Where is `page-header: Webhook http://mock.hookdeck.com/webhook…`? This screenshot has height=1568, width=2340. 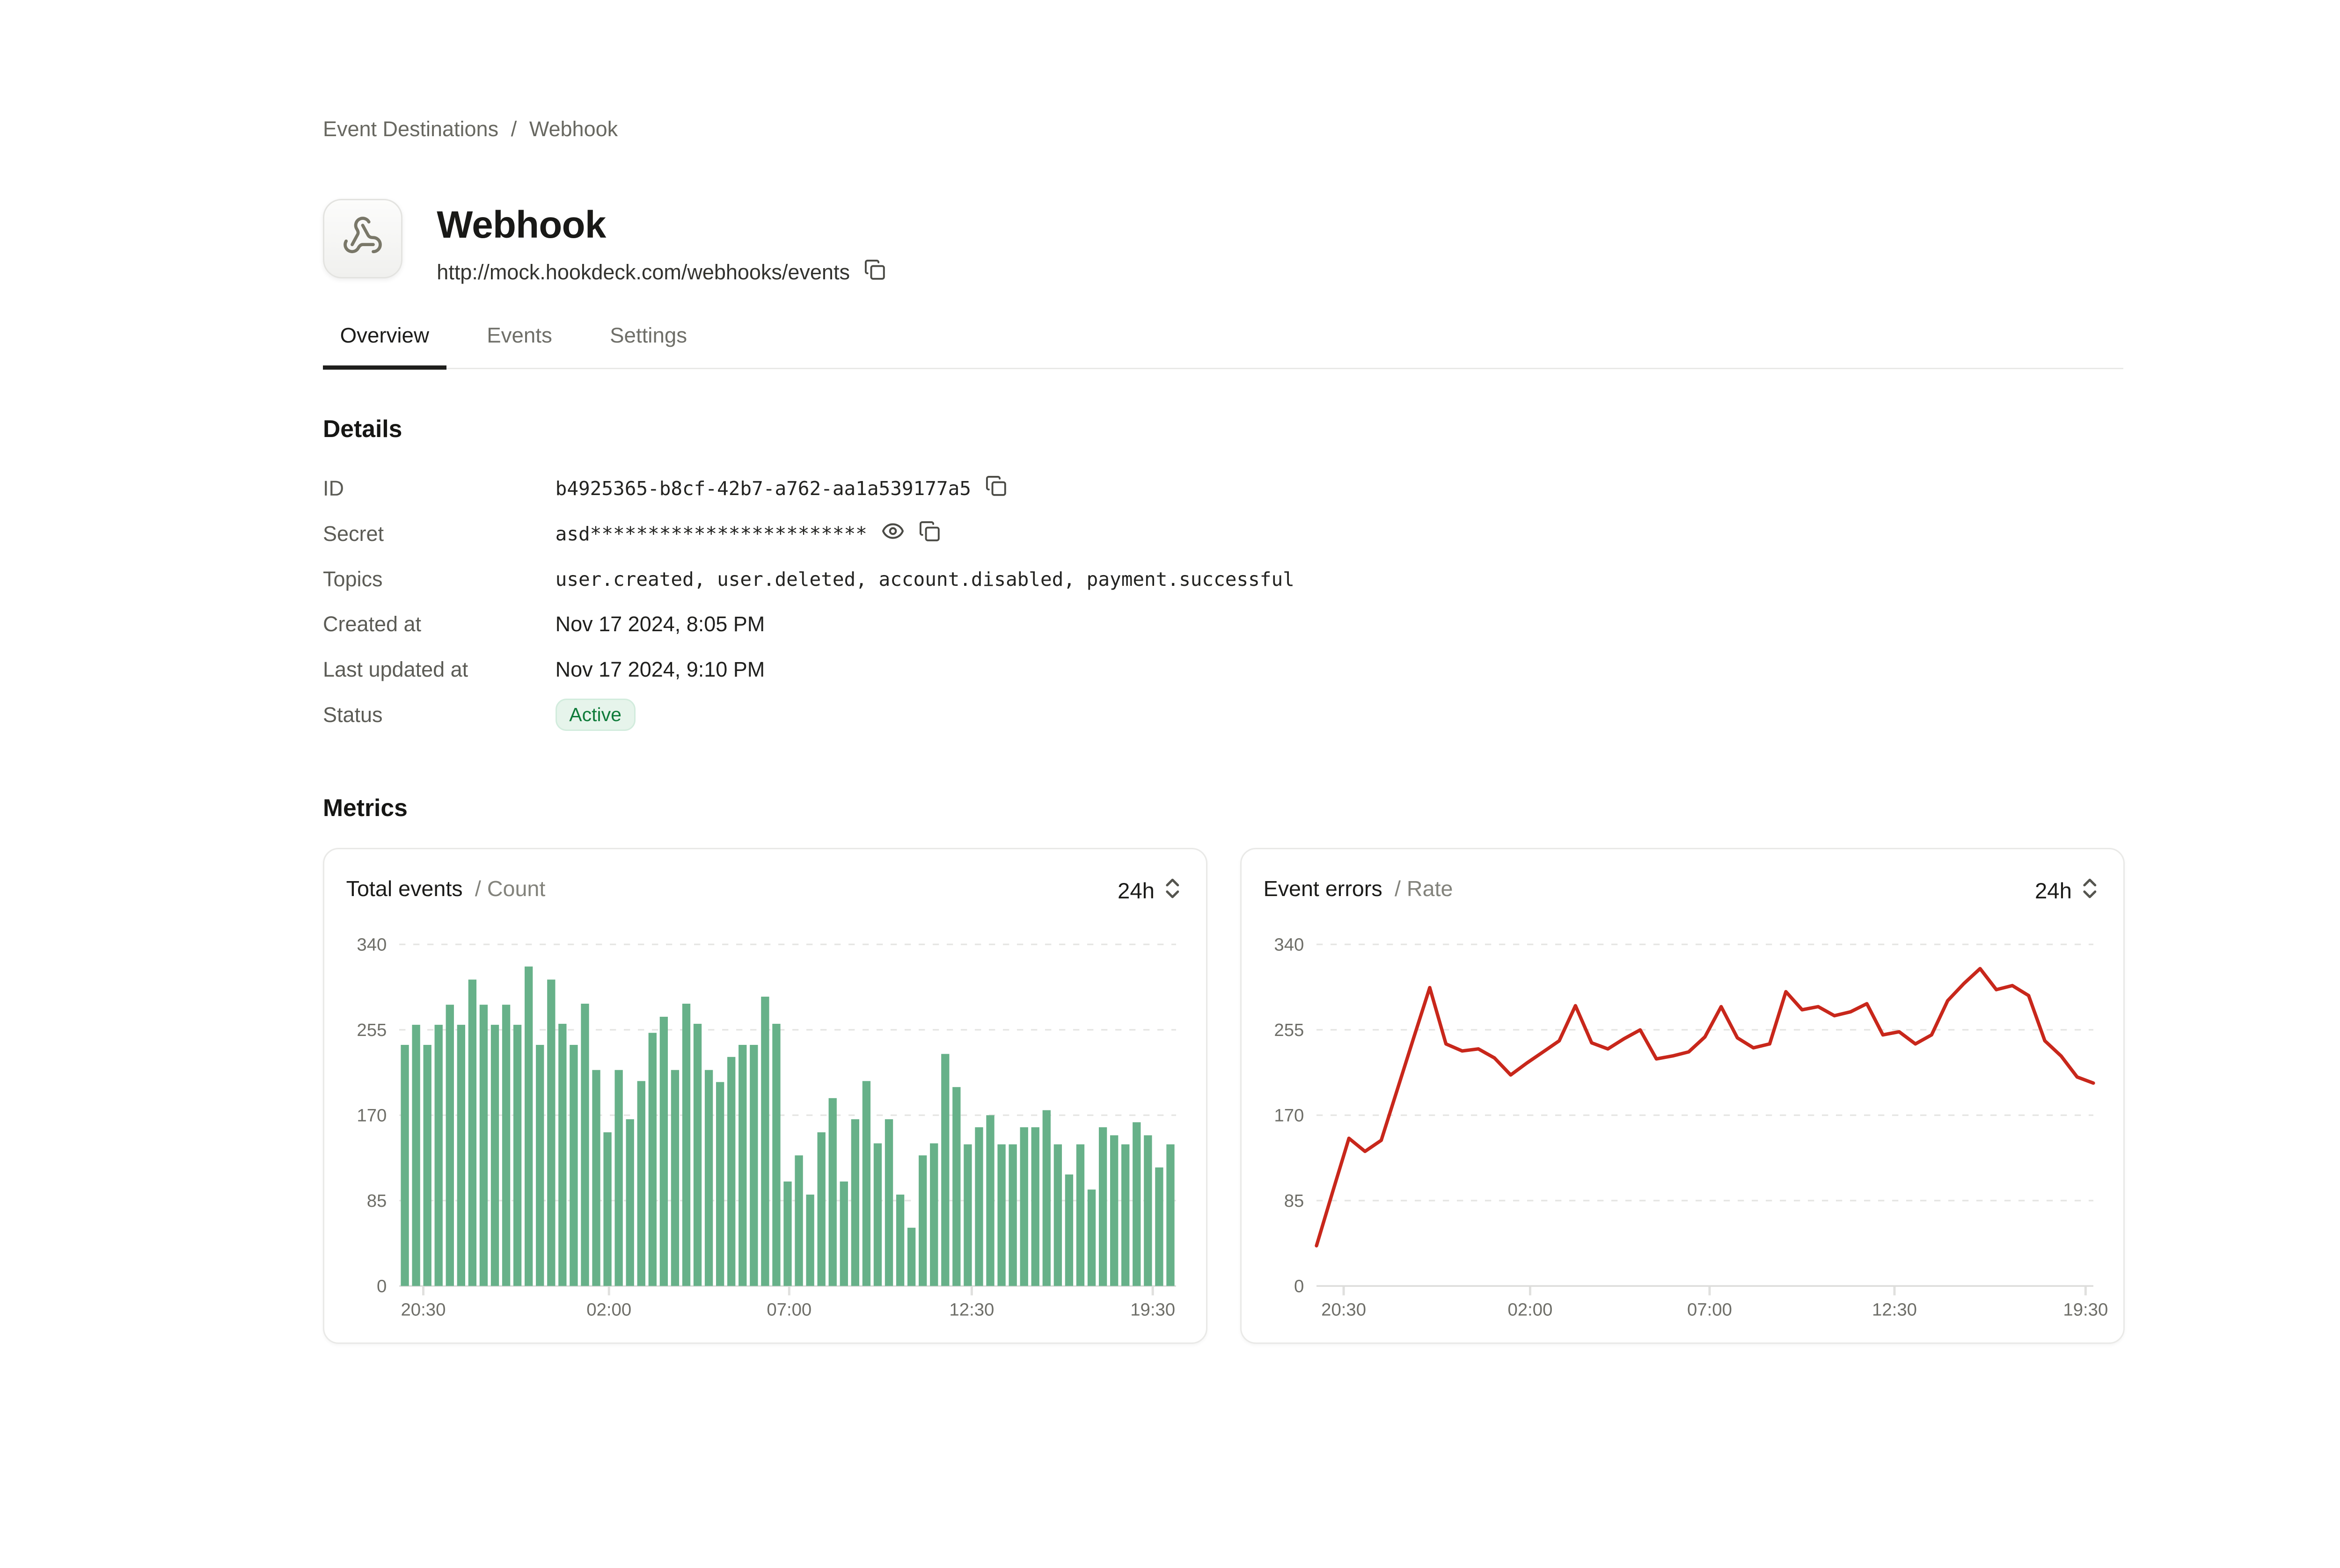 page-header: Webhook http://mock.hookdeck.com/webhook… is located at coordinates (1223, 242).